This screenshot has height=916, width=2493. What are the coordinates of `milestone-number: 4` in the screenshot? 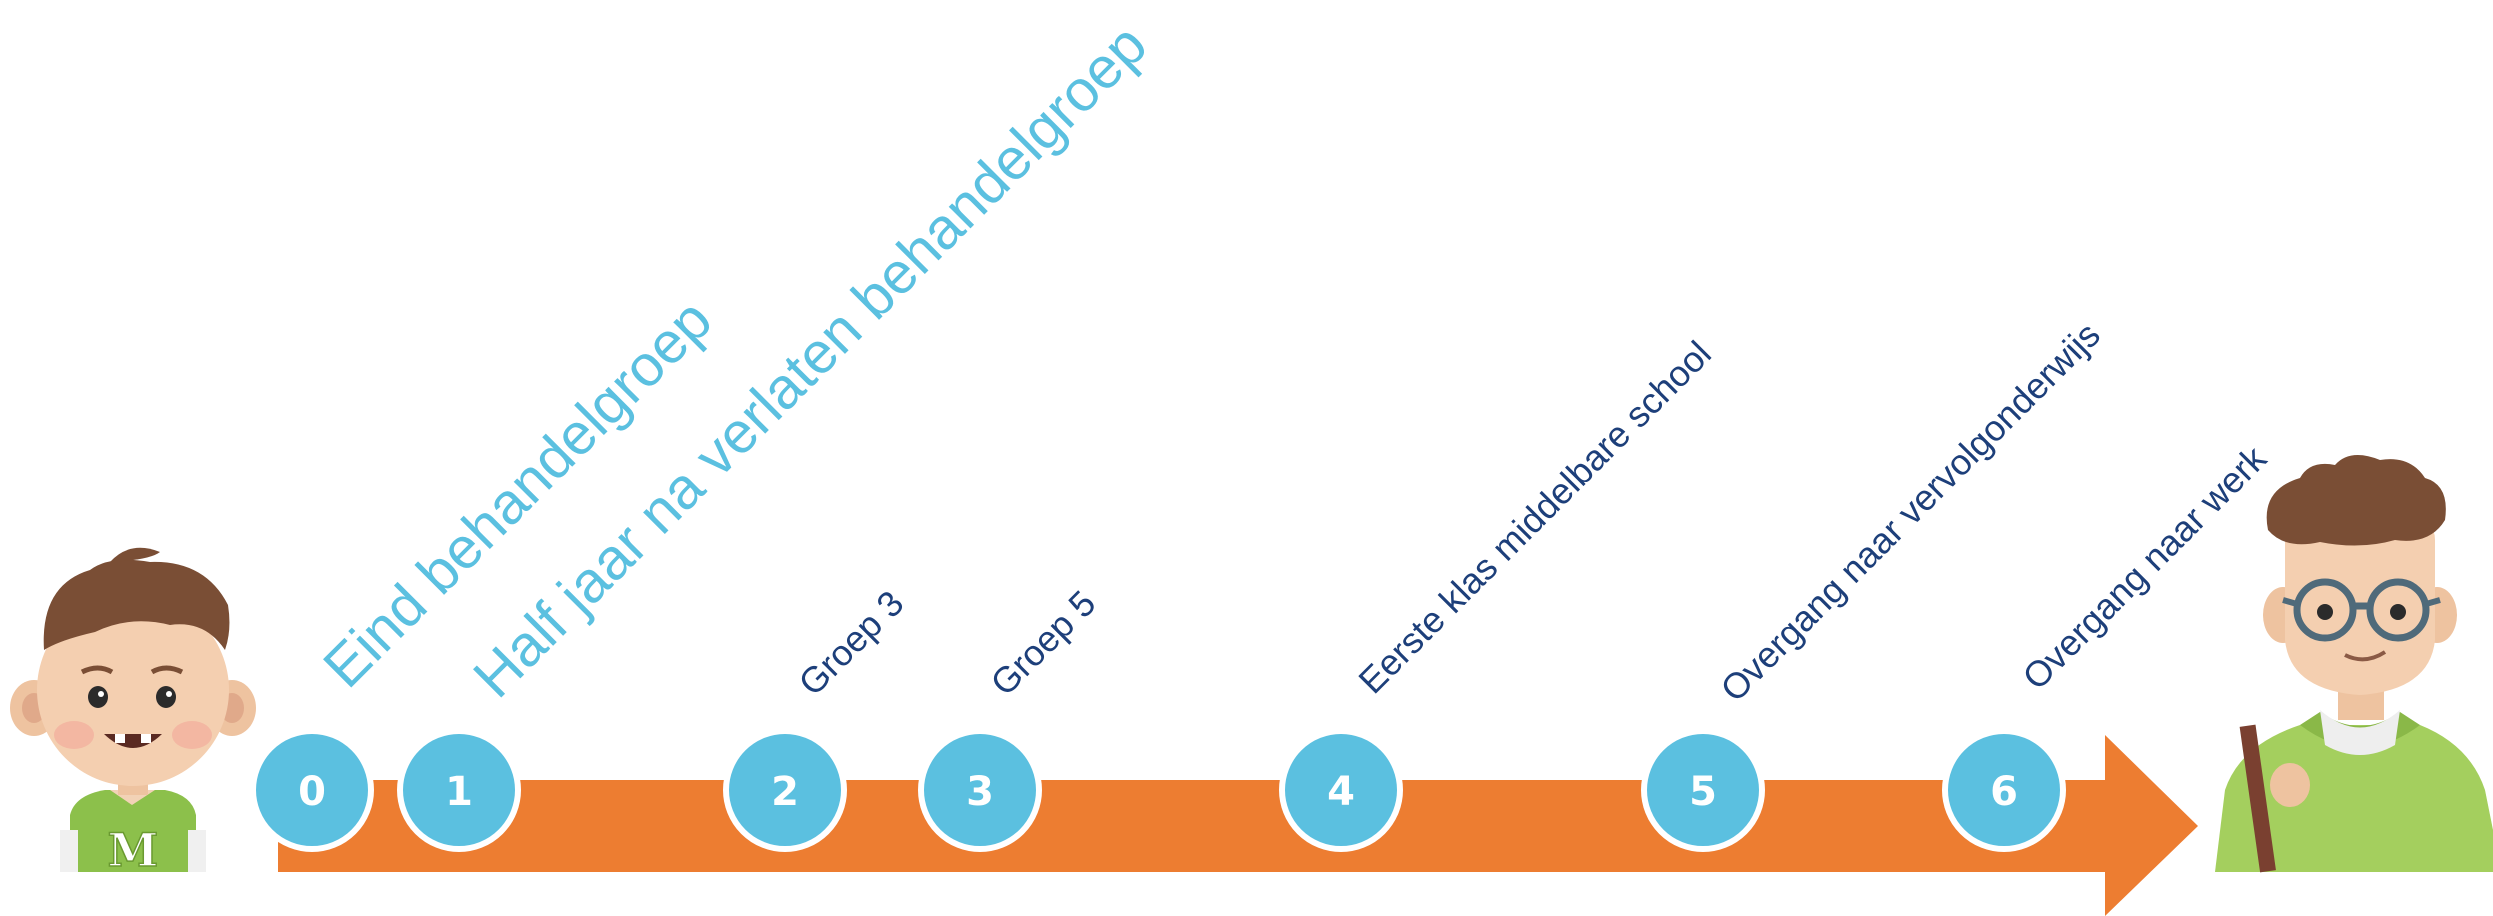 It's located at (1341, 792).